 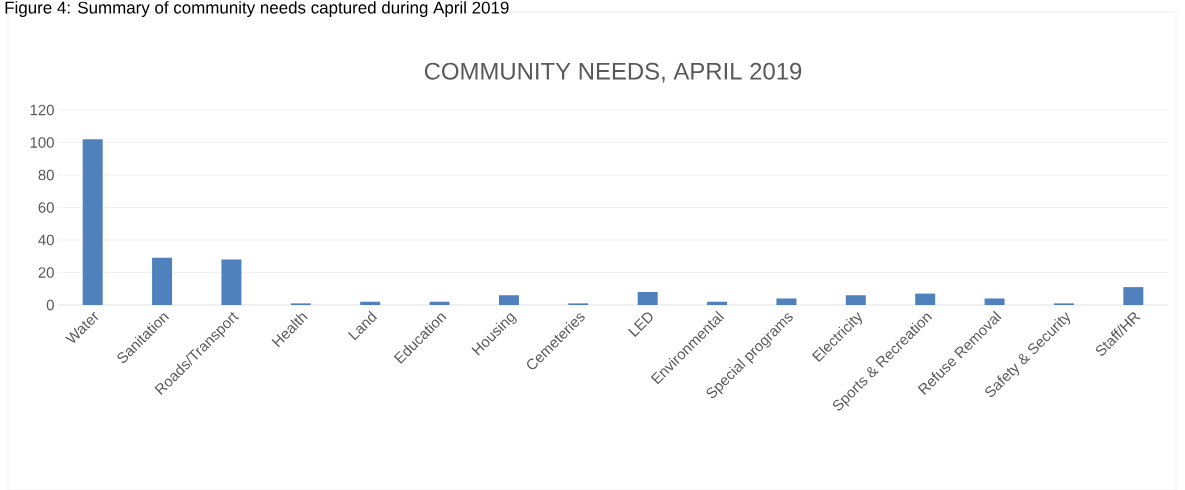 I want to click on y-tick-label: 120, so click(x=42, y=110).